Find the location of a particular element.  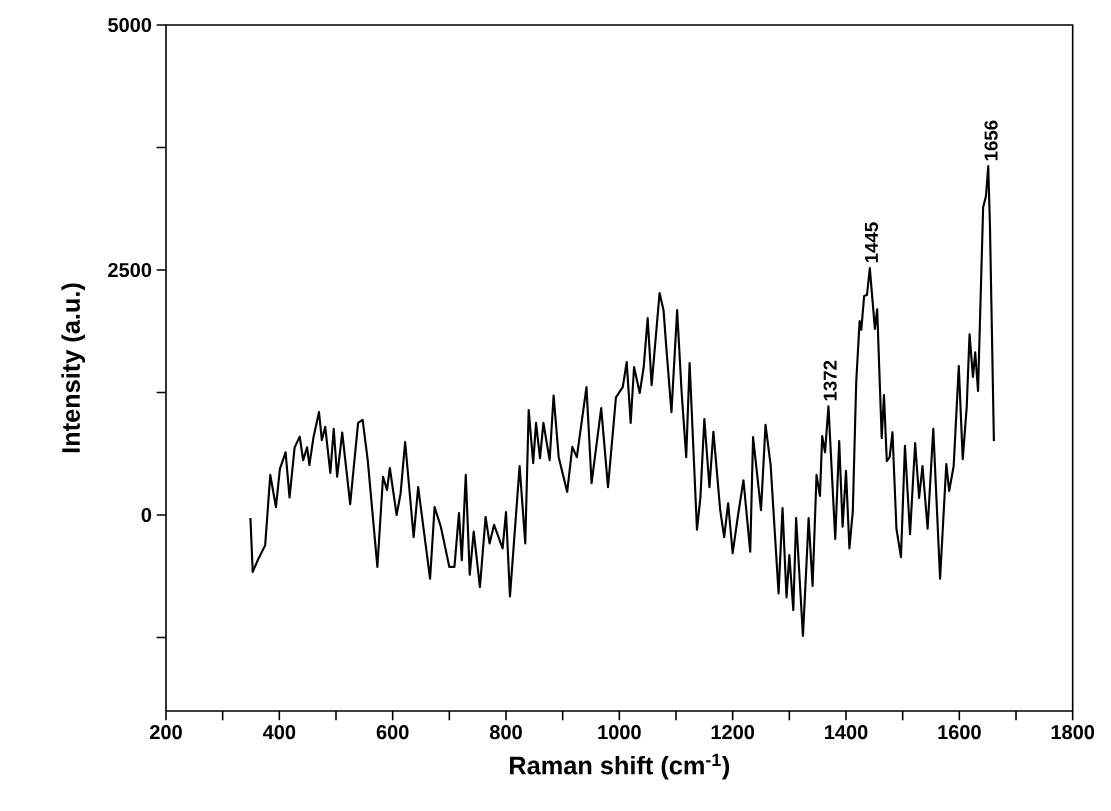

x-tick-label: 1800 is located at coordinates (1073, 732).